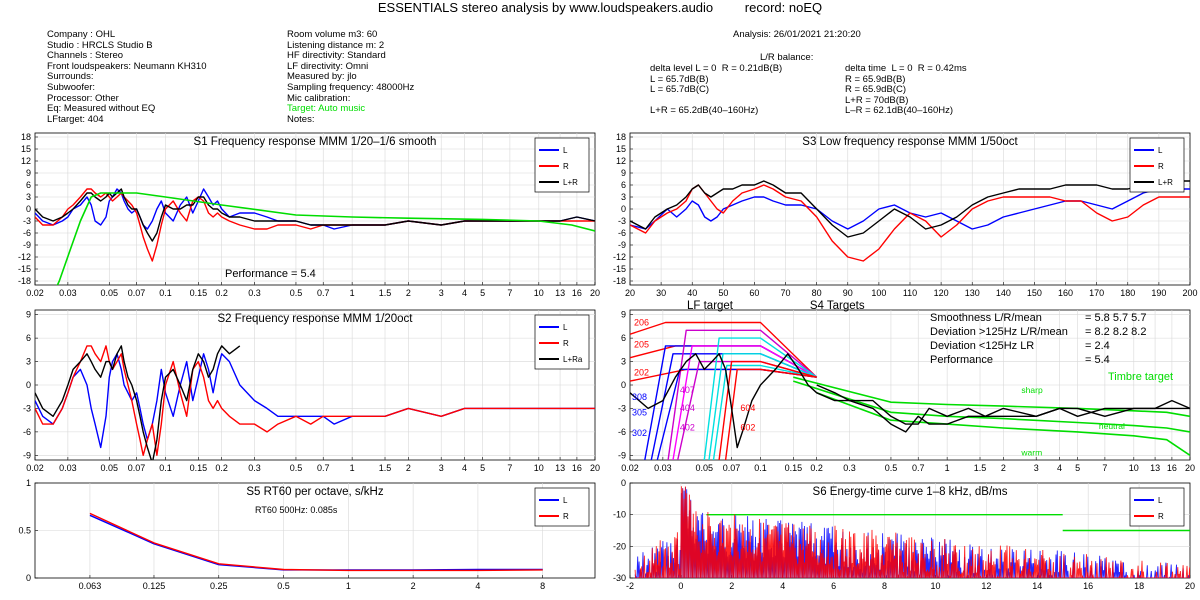  What do you see at coordinates (573, 359) in the screenshot?
I see `legend-label: L+Ra` at bounding box center [573, 359].